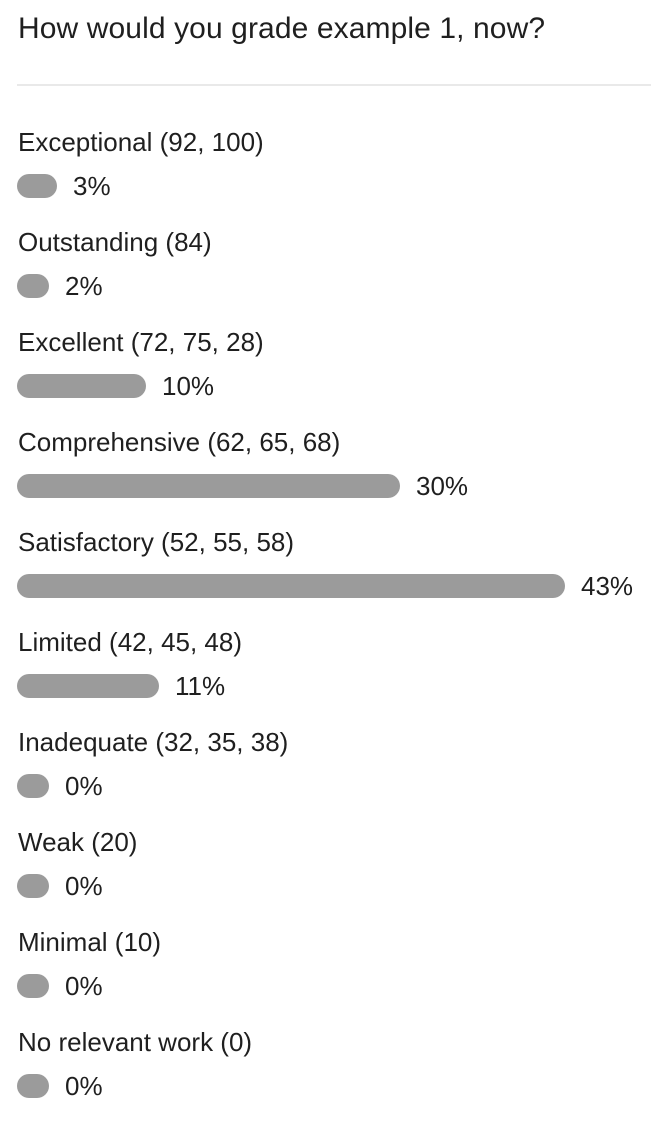 The image size is (664, 1132). Describe the element at coordinates (92, 186) in the screenshot. I see `result-percent: 3%` at that location.